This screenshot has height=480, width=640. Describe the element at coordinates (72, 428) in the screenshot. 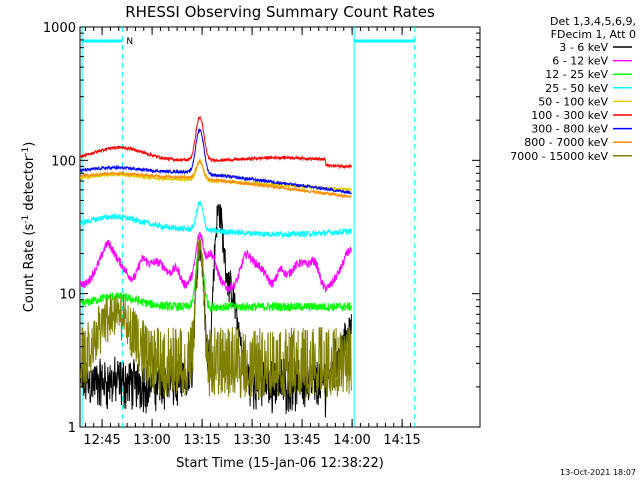

I see `y-tick-label: 1` at that location.